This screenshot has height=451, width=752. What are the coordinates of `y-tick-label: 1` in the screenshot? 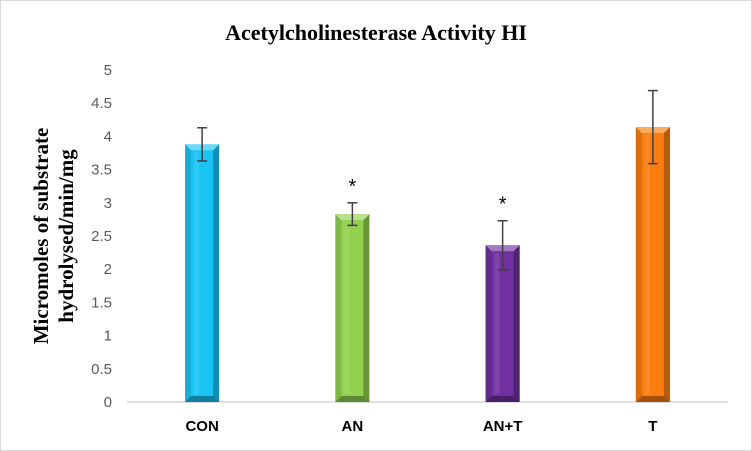 It's located at (108, 336).